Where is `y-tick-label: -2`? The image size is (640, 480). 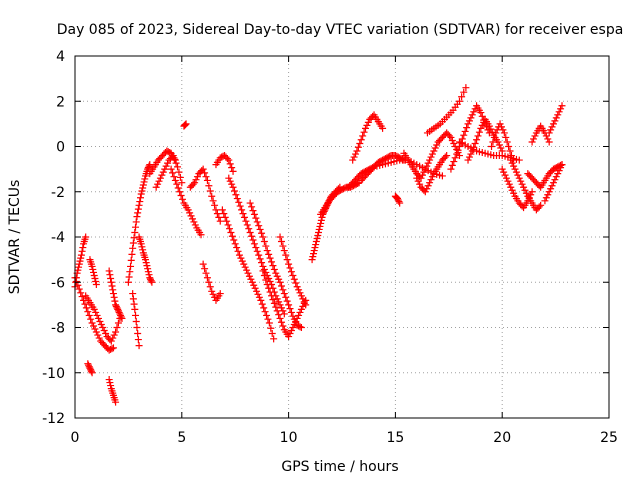
y-tick-label: -2 is located at coordinates (58, 193).